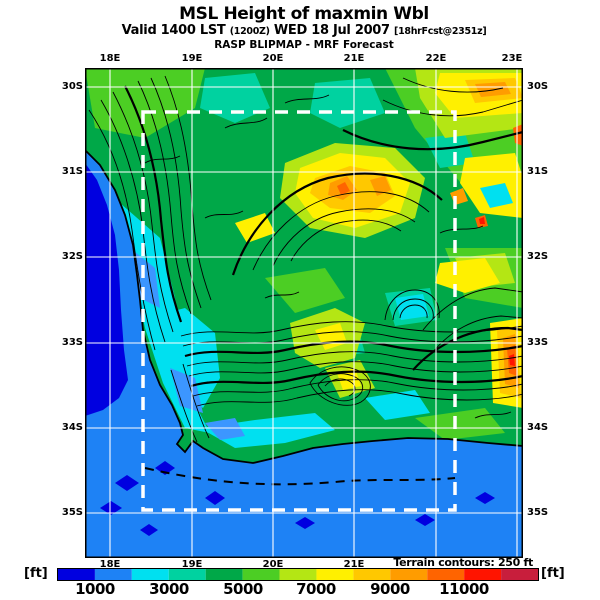  What do you see at coordinates (273, 58) in the screenshot?
I see `x-tick-top-20e: 20E` at bounding box center [273, 58].